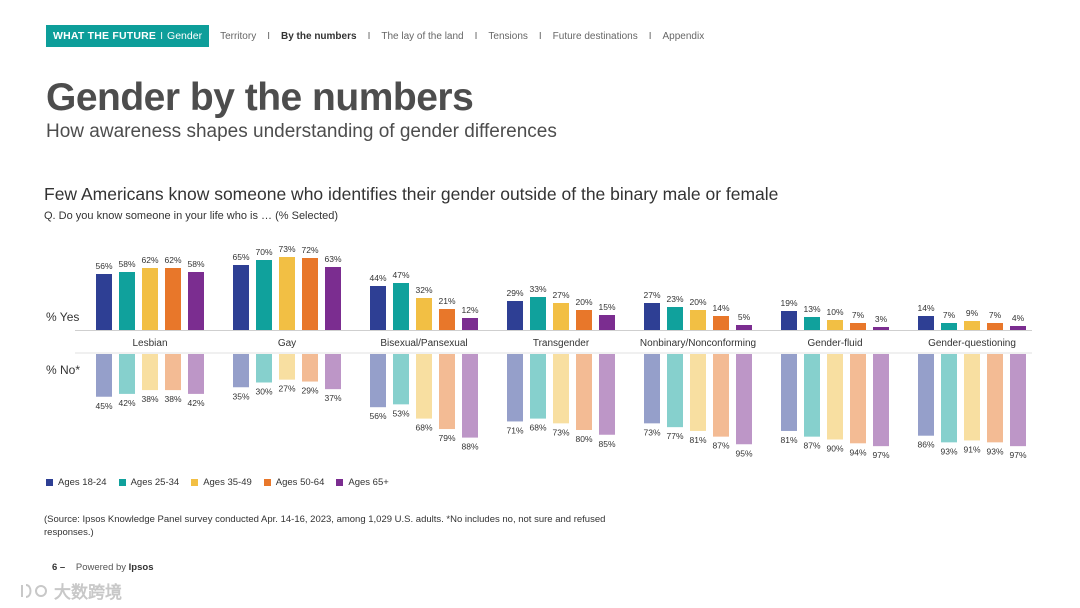 The width and height of the screenshot is (1080, 608). What do you see at coordinates (514, 430) in the screenshot?
I see `no-data-label: 71%` at bounding box center [514, 430].